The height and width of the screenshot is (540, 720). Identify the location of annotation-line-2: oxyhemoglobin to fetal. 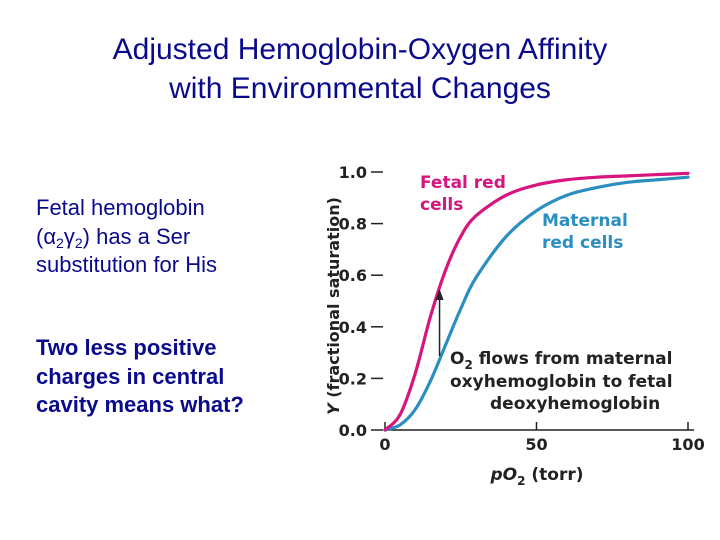
(561, 382).